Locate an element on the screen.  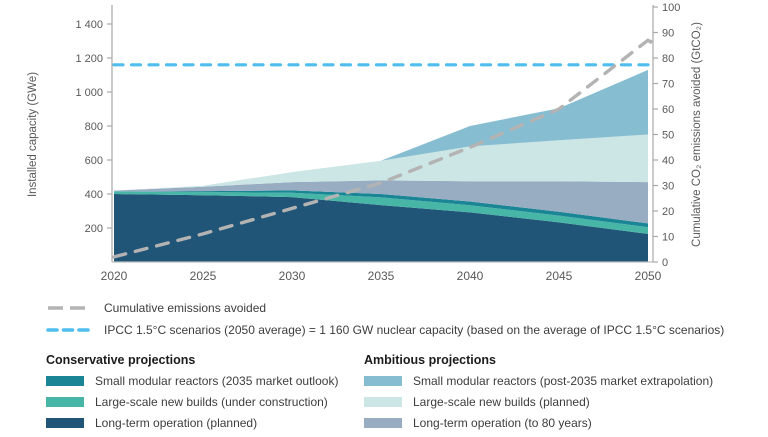
left-axis-title: Installed capacity (GWe) is located at coordinates (33, 134).